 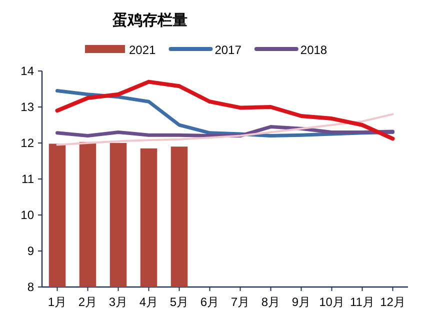 What do you see at coordinates (301, 302) in the screenshot?
I see `x-tick-label: 9月` at bounding box center [301, 302].